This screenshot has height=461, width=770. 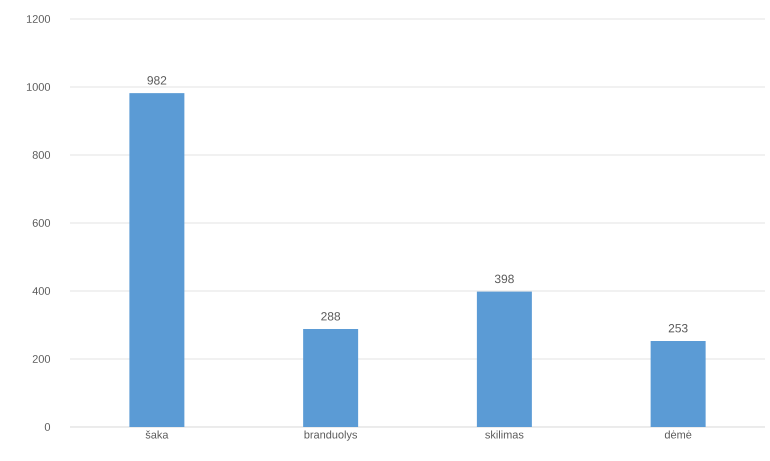 What do you see at coordinates (331, 435) in the screenshot?
I see `x-tick-label: branduolys` at bounding box center [331, 435].